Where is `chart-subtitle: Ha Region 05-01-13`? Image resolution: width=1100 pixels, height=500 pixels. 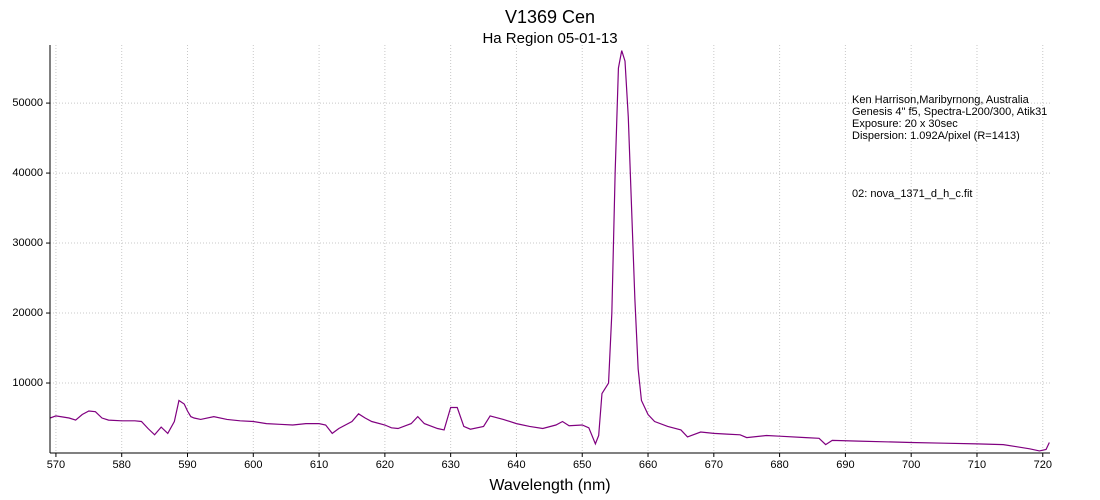 chart-subtitle: Ha Region 05-01-13 is located at coordinates (549, 38).